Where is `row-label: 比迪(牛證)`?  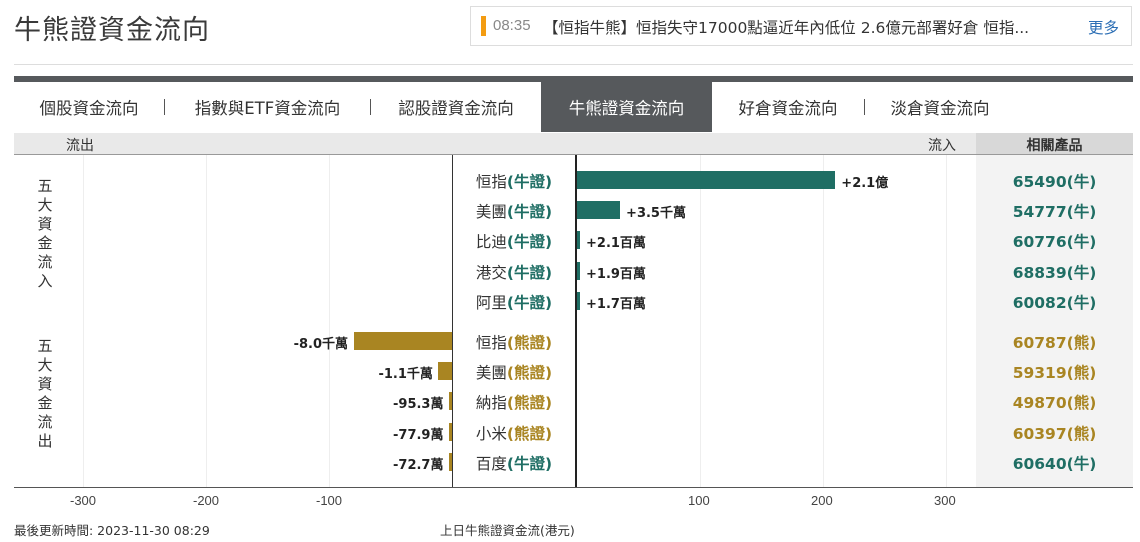 row-label: 比迪(牛證) is located at coordinates (514, 241).